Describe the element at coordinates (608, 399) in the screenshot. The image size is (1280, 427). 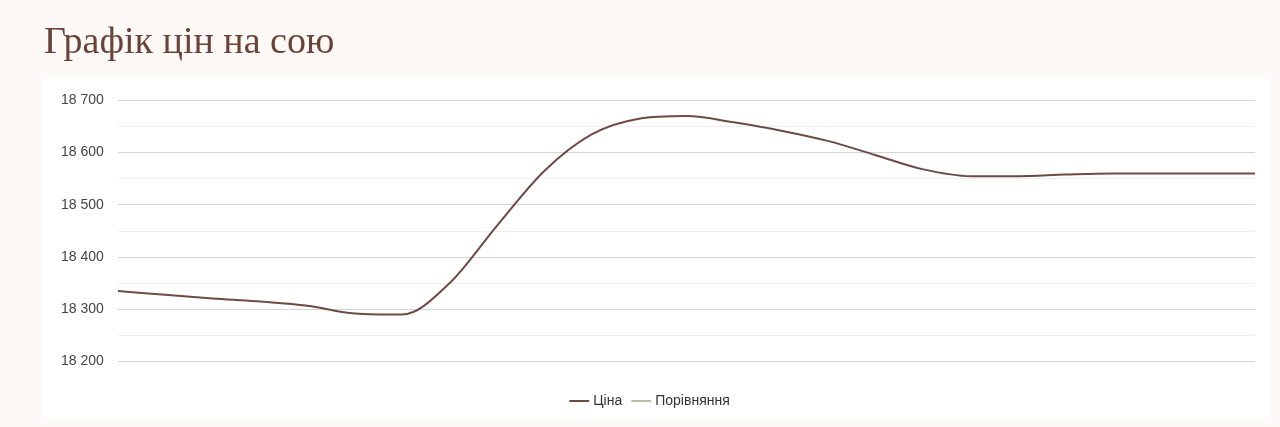
I see `legend-label: Ціна` at that location.